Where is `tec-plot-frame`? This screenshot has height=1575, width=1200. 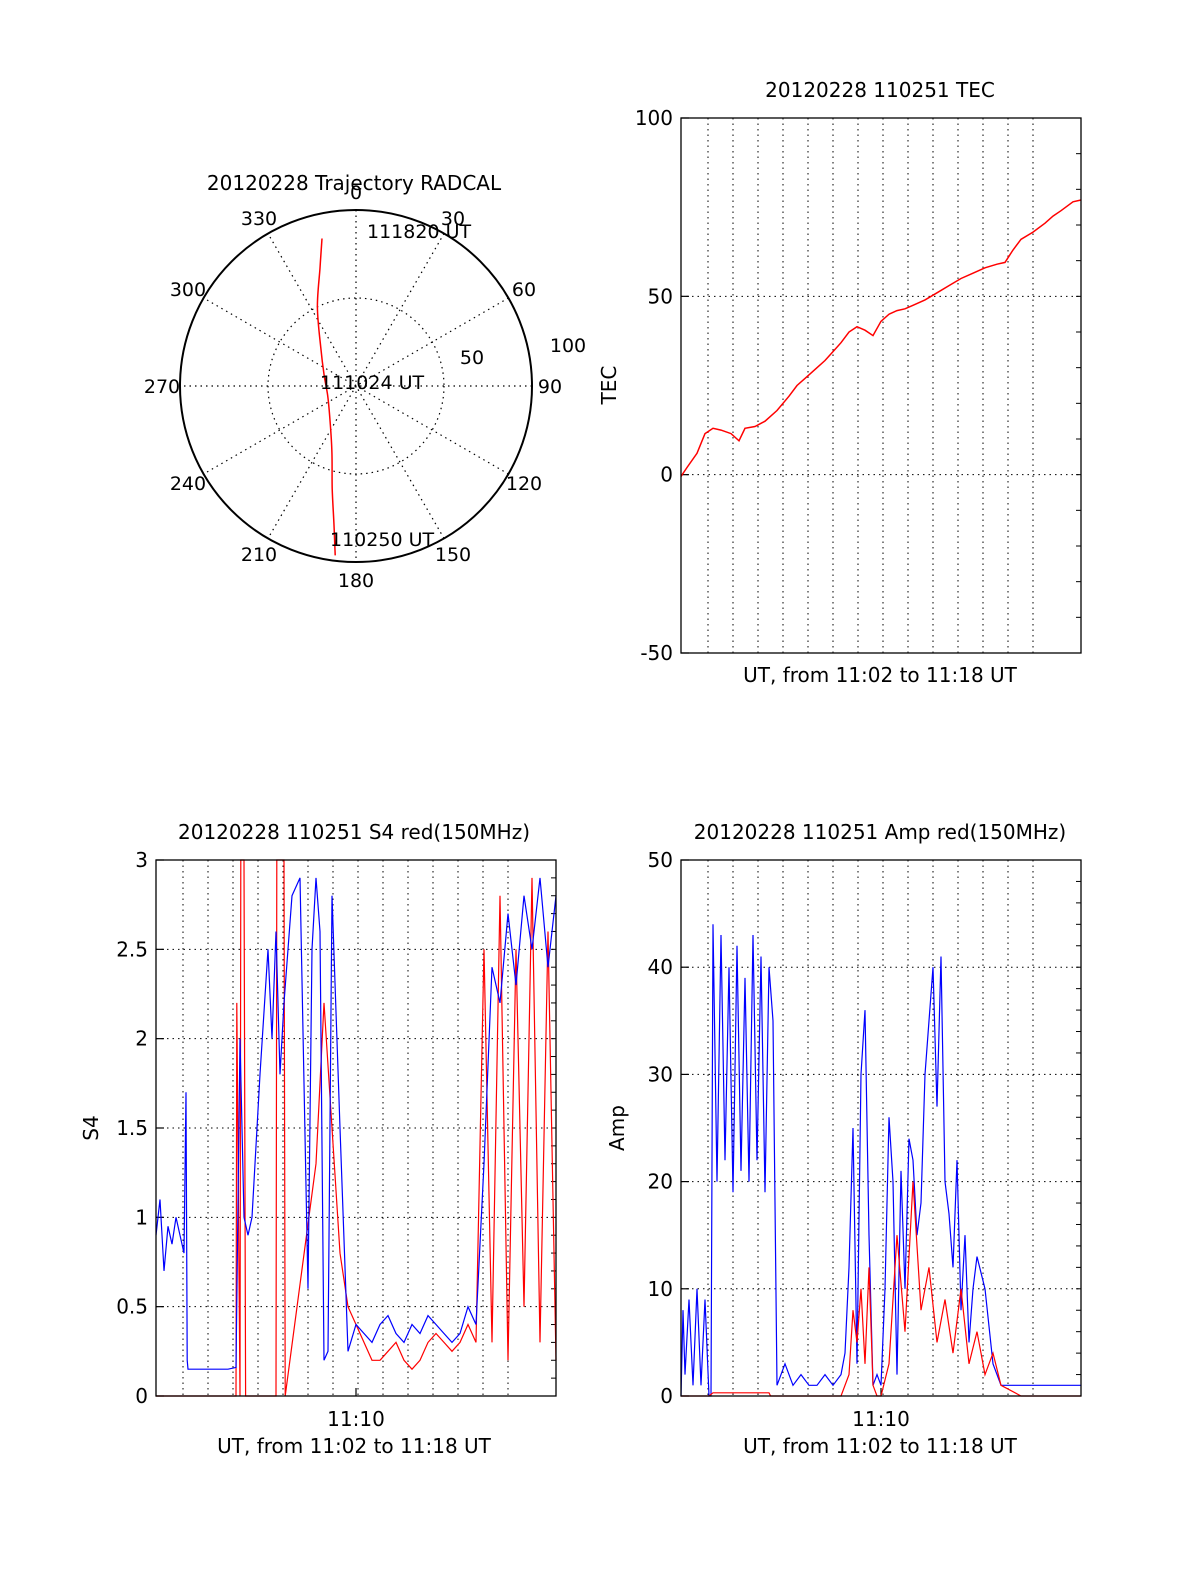
tec-plot-frame is located at coordinates (881, 385).